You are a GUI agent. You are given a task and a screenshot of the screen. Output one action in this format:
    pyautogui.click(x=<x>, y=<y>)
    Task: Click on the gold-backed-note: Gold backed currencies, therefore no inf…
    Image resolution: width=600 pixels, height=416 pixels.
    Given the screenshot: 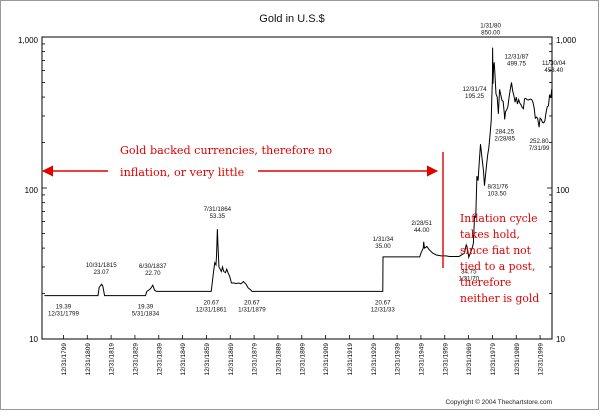 What is the action you would take?
    pyautogui.click(x=240, y=161)
    